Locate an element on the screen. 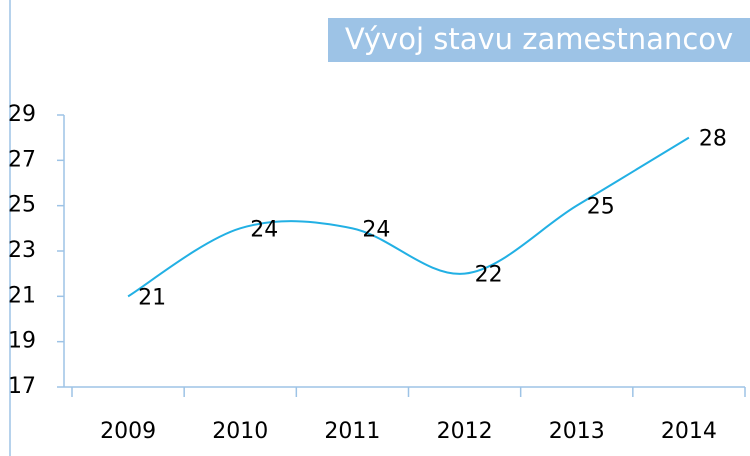 This screenshot has height=456, width=750. y-tick-label: 21 is located at coordinates (22, 295).